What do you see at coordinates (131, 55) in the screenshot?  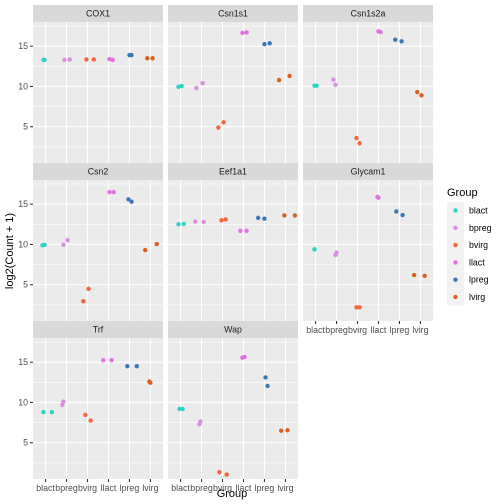 I see `data-point-cox1-lpreg` at bounding box center [131, 55].